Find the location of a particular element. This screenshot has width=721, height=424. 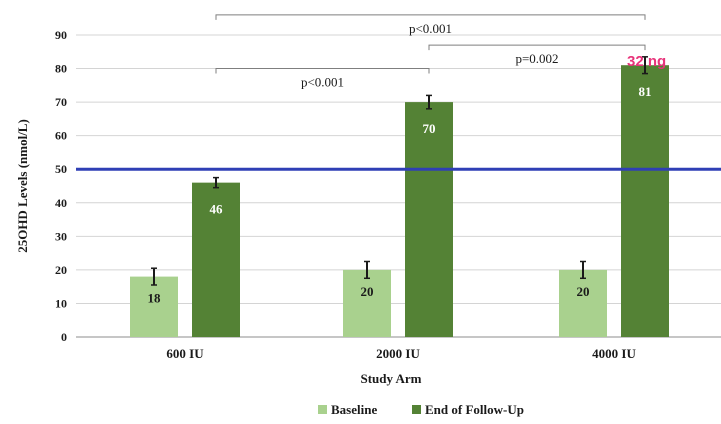

legend: Baseline End of Follow-Up is located at coordinates (421, 409).